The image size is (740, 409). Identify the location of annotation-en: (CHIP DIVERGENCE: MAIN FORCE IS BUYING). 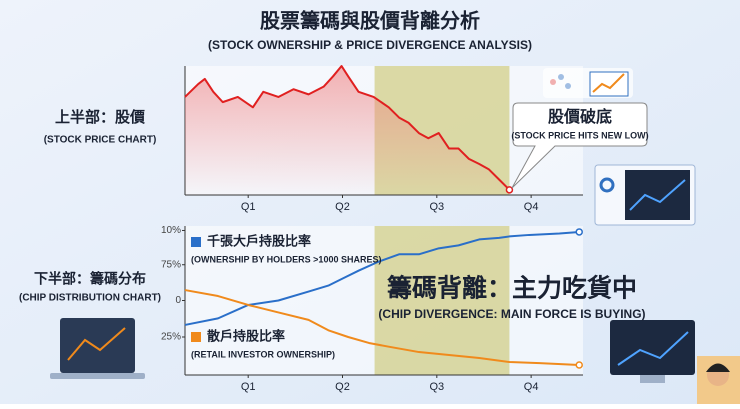
(511, 314).